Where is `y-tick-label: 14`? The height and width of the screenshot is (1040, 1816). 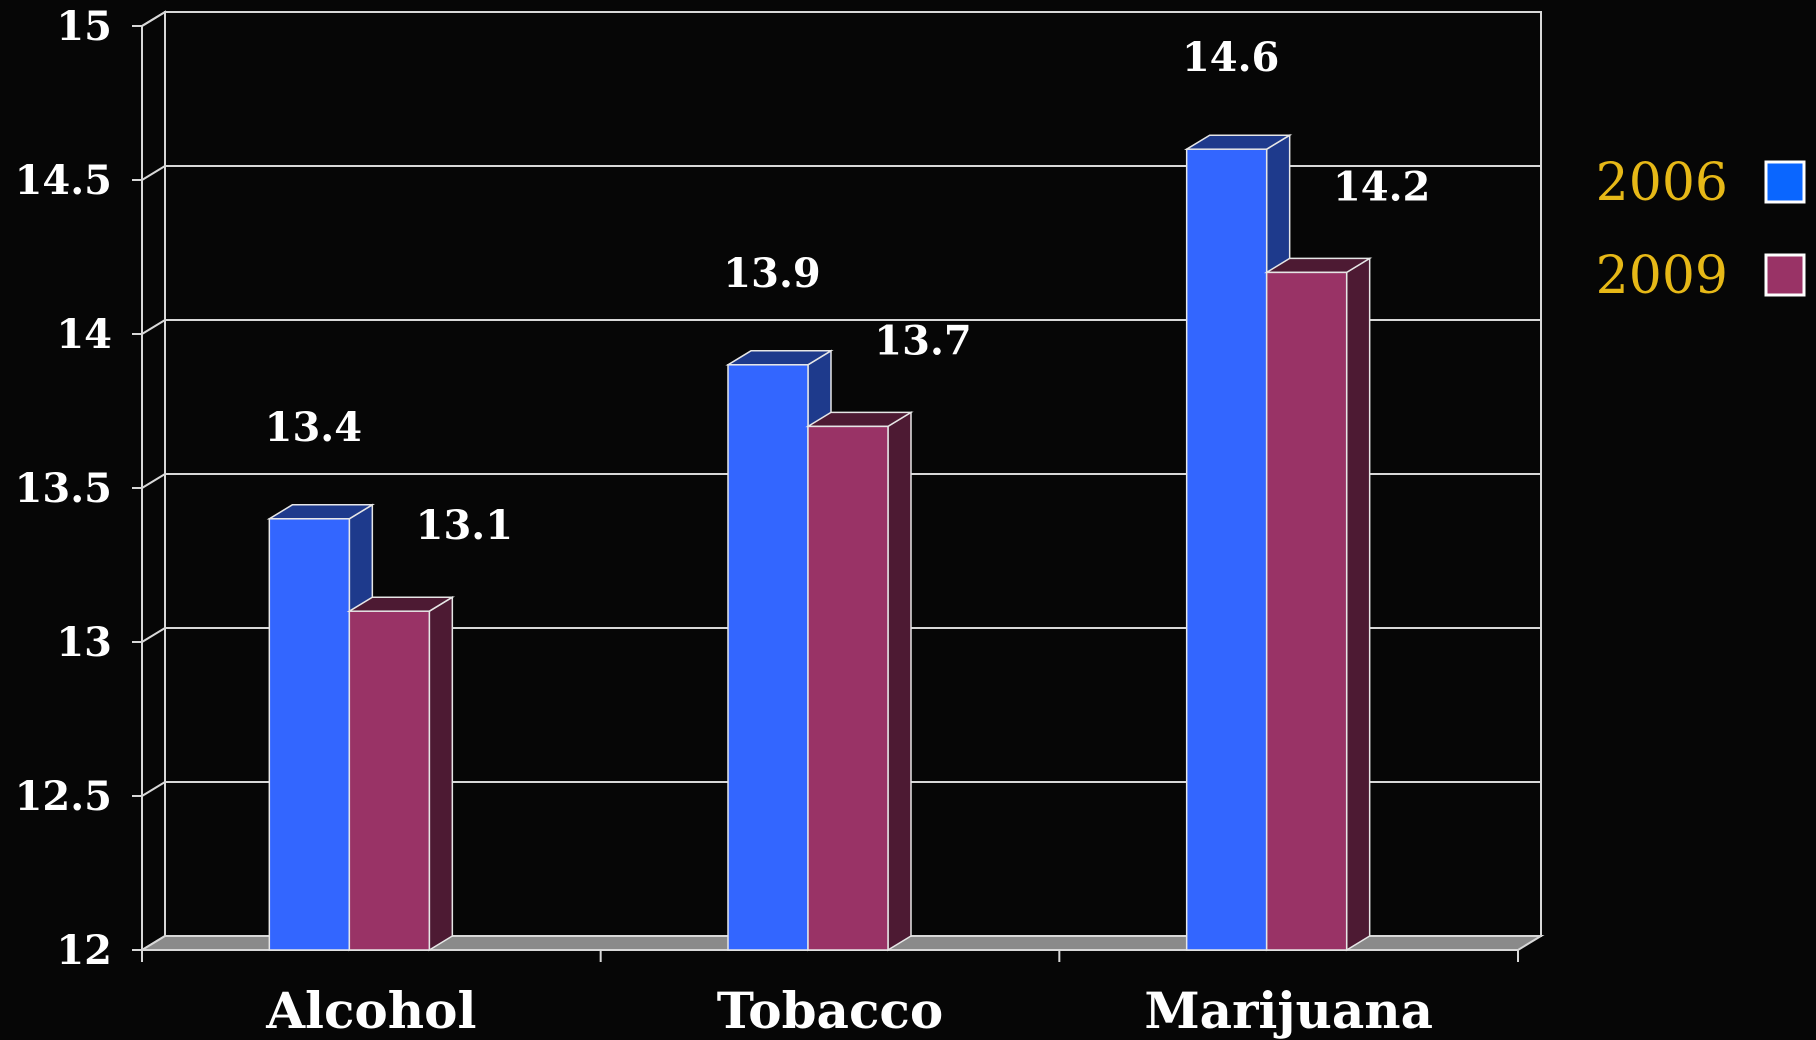 y-tick-label: 14 is located at coordinates (84, 334).